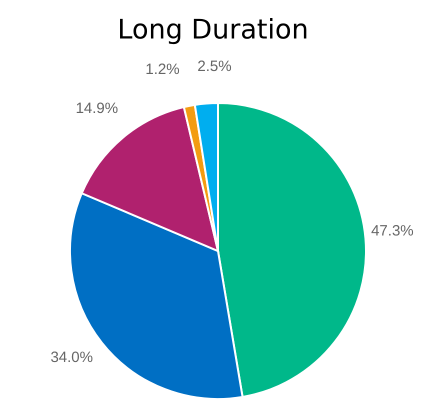 The image size is (425, 402). What do you see at coordinates (162, 69) in the screenshot?
I see `data-label: 1.2%` at bounding box center [162, 69].